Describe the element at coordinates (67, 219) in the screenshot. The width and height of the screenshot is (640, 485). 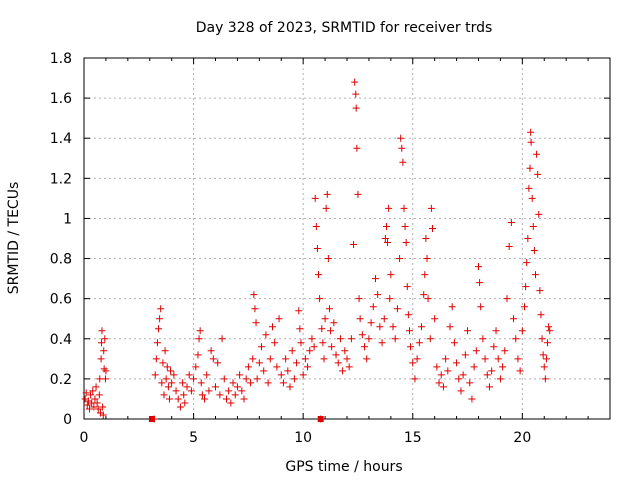
I see `y-tick-label: 1` at that location.